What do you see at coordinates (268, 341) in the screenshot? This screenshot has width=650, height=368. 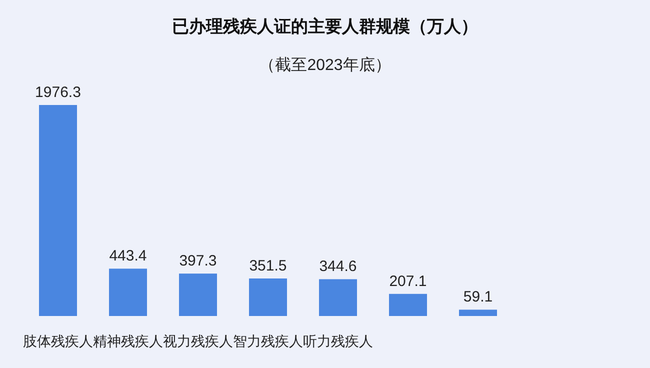 I see `x-tick-label: 智力残疾人` at bounding box center [268, 341].